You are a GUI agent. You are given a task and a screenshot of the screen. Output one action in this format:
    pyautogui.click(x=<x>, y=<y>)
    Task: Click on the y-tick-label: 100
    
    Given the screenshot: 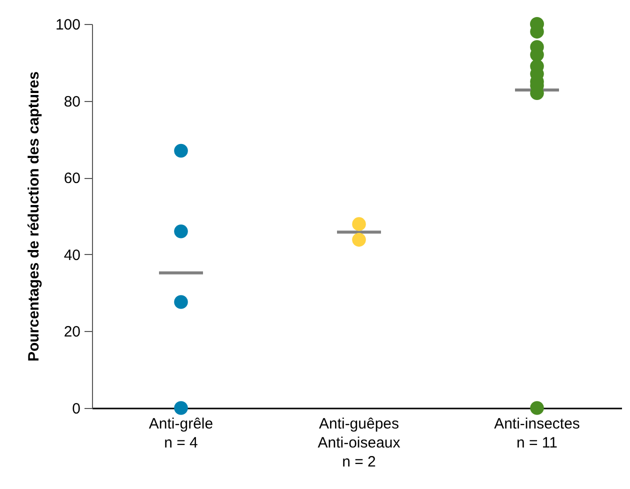 What is the action you would take?
    pyautogui.click(x=67, y=25)
    